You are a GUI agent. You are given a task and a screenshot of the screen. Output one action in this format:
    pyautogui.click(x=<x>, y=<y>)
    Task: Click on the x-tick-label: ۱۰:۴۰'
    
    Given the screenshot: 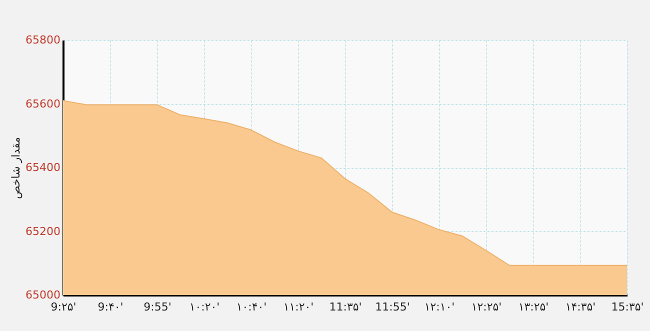 What is the action you would take?
    pyautogui.click(x=251, y=307)
    